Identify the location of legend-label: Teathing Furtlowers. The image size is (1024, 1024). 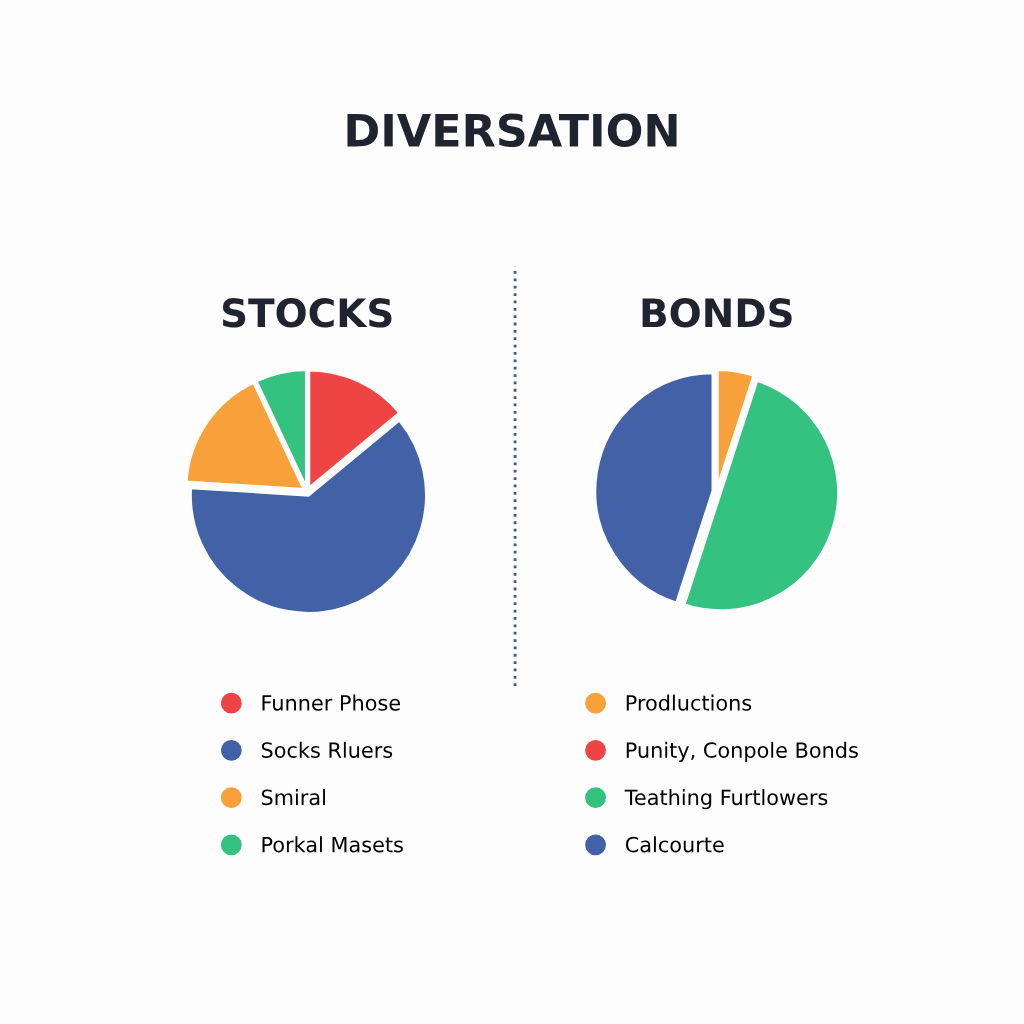
(726, 799).